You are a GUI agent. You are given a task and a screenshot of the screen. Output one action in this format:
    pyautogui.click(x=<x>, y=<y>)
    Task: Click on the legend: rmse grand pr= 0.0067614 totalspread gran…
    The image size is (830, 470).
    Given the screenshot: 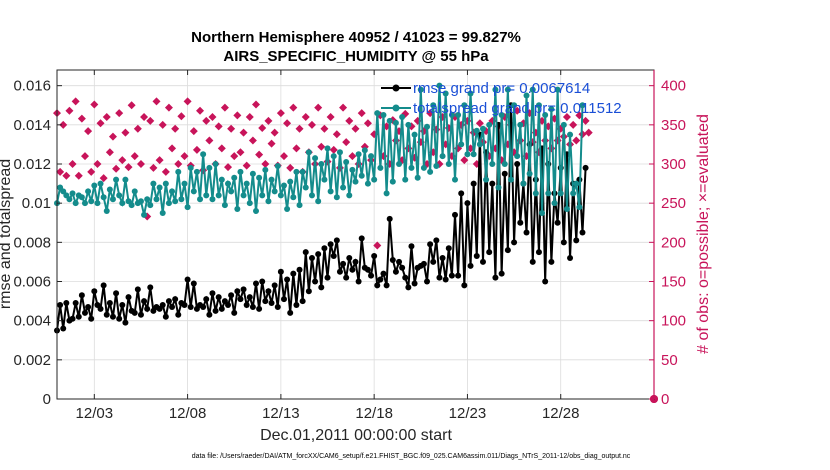 What is the action you would take?
    pyautogui.click(x=501, y=98)
    